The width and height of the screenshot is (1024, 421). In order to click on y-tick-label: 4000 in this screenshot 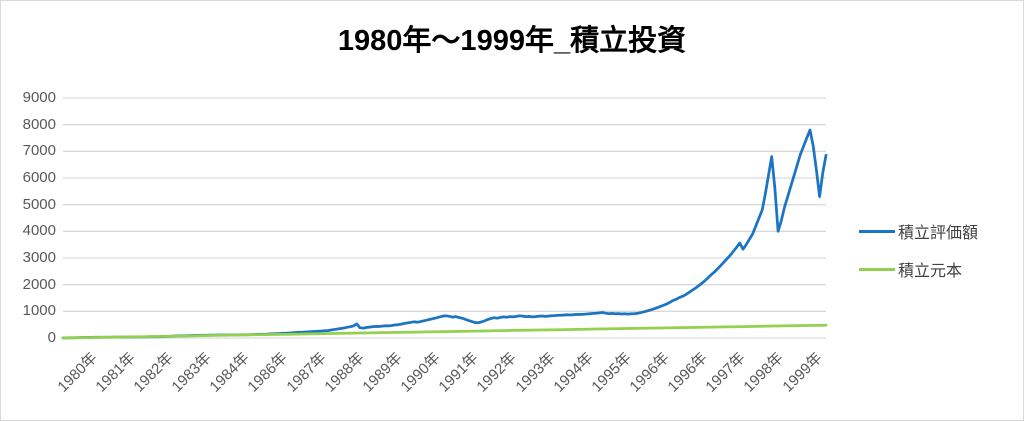, I will do `click(39, 231)`.